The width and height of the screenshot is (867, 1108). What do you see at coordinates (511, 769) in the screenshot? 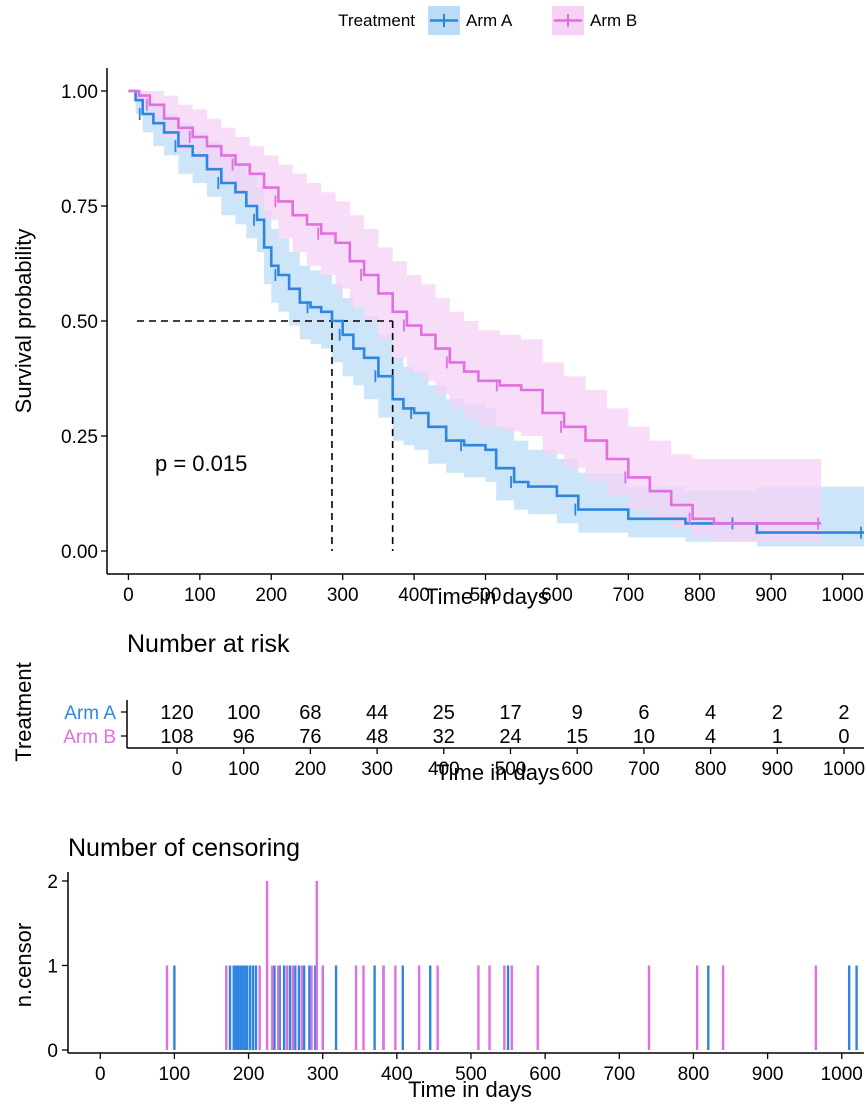
I see `risk-table-x-tick-label: 500` at bounding box center [511, 769].